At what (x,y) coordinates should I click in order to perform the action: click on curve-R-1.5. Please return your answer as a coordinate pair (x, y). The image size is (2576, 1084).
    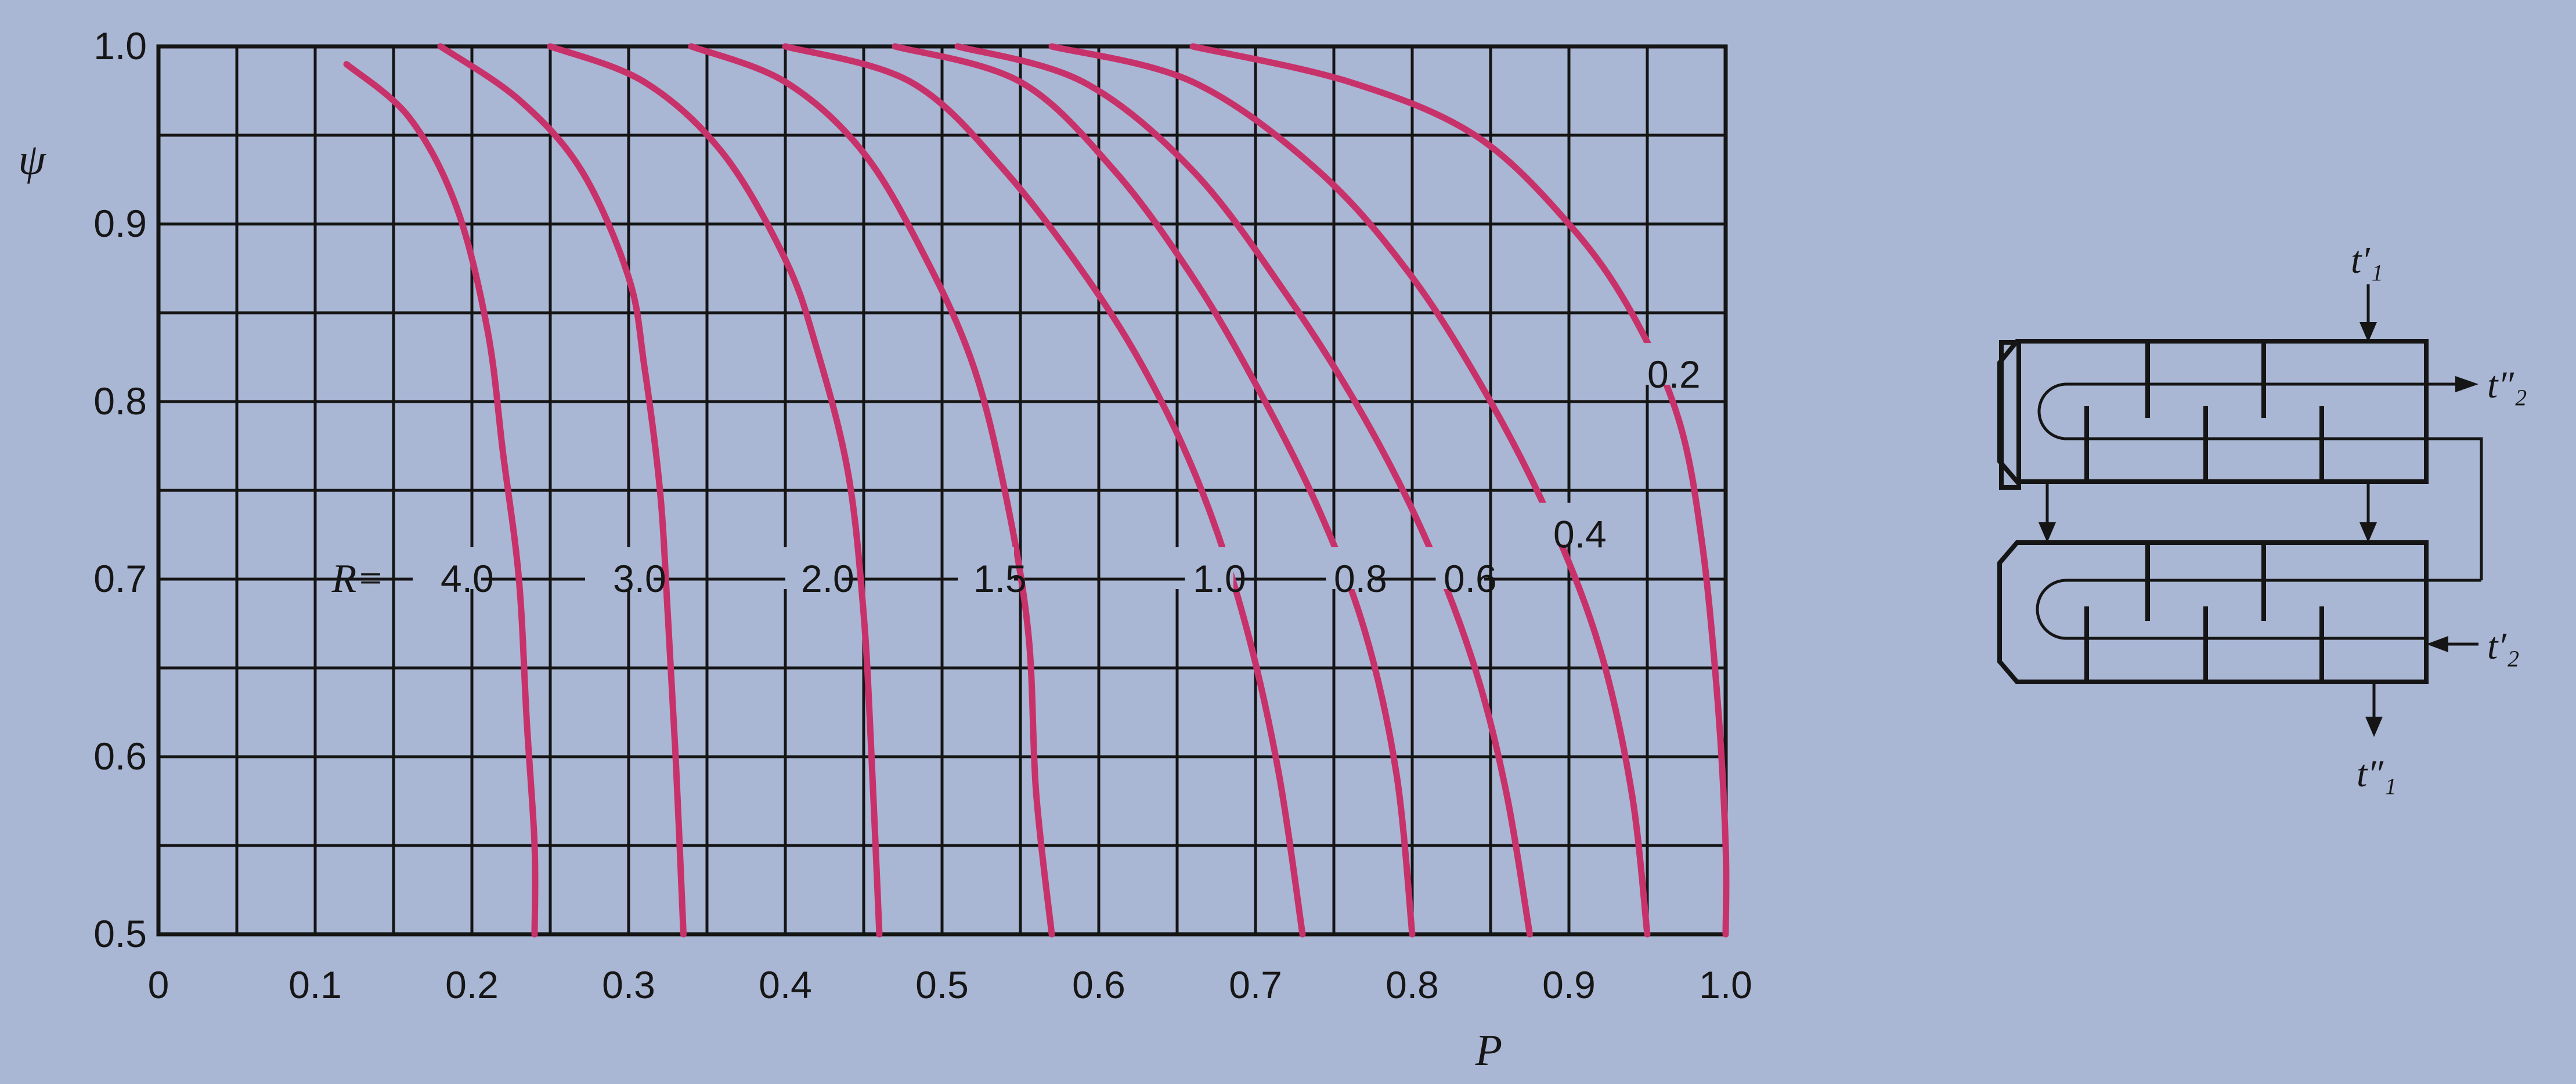
    Looking at the image, I should click on (872, 490).